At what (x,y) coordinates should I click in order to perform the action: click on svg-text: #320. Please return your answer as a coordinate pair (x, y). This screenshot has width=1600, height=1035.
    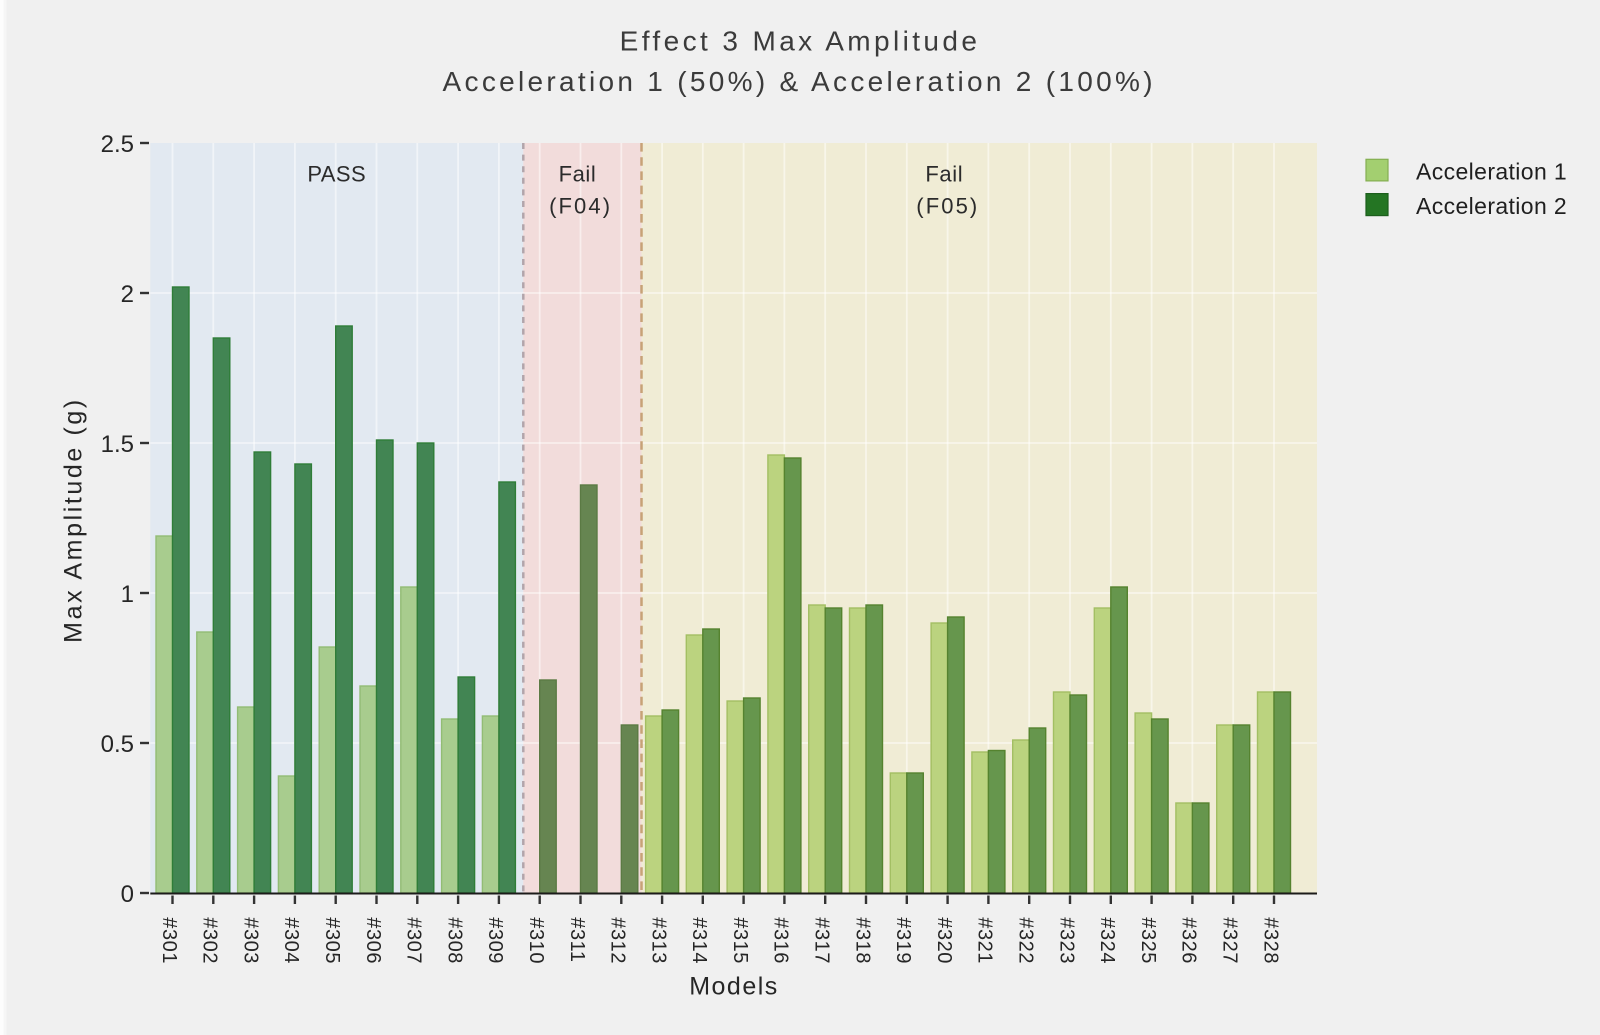
    Looking at the image, I should click on (944, 940).